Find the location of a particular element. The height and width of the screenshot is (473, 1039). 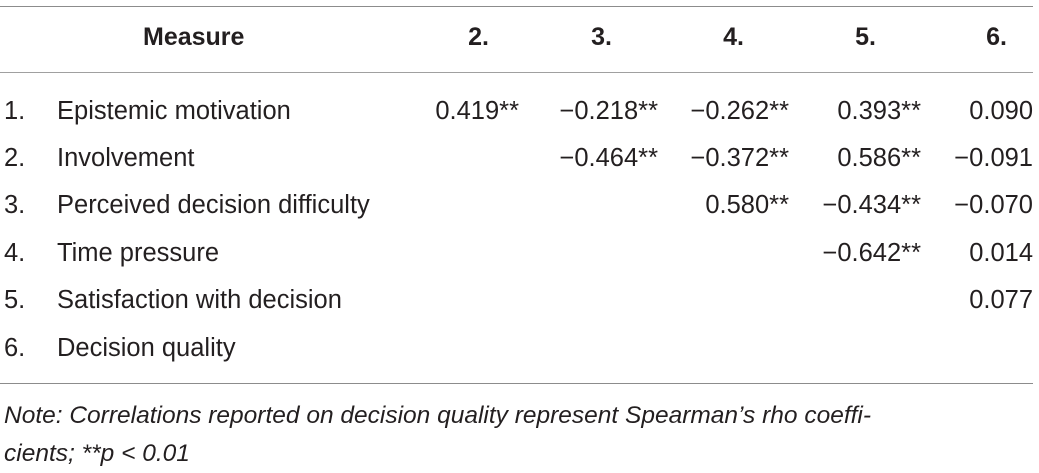

header-rule is located at coordinates (516, 72).